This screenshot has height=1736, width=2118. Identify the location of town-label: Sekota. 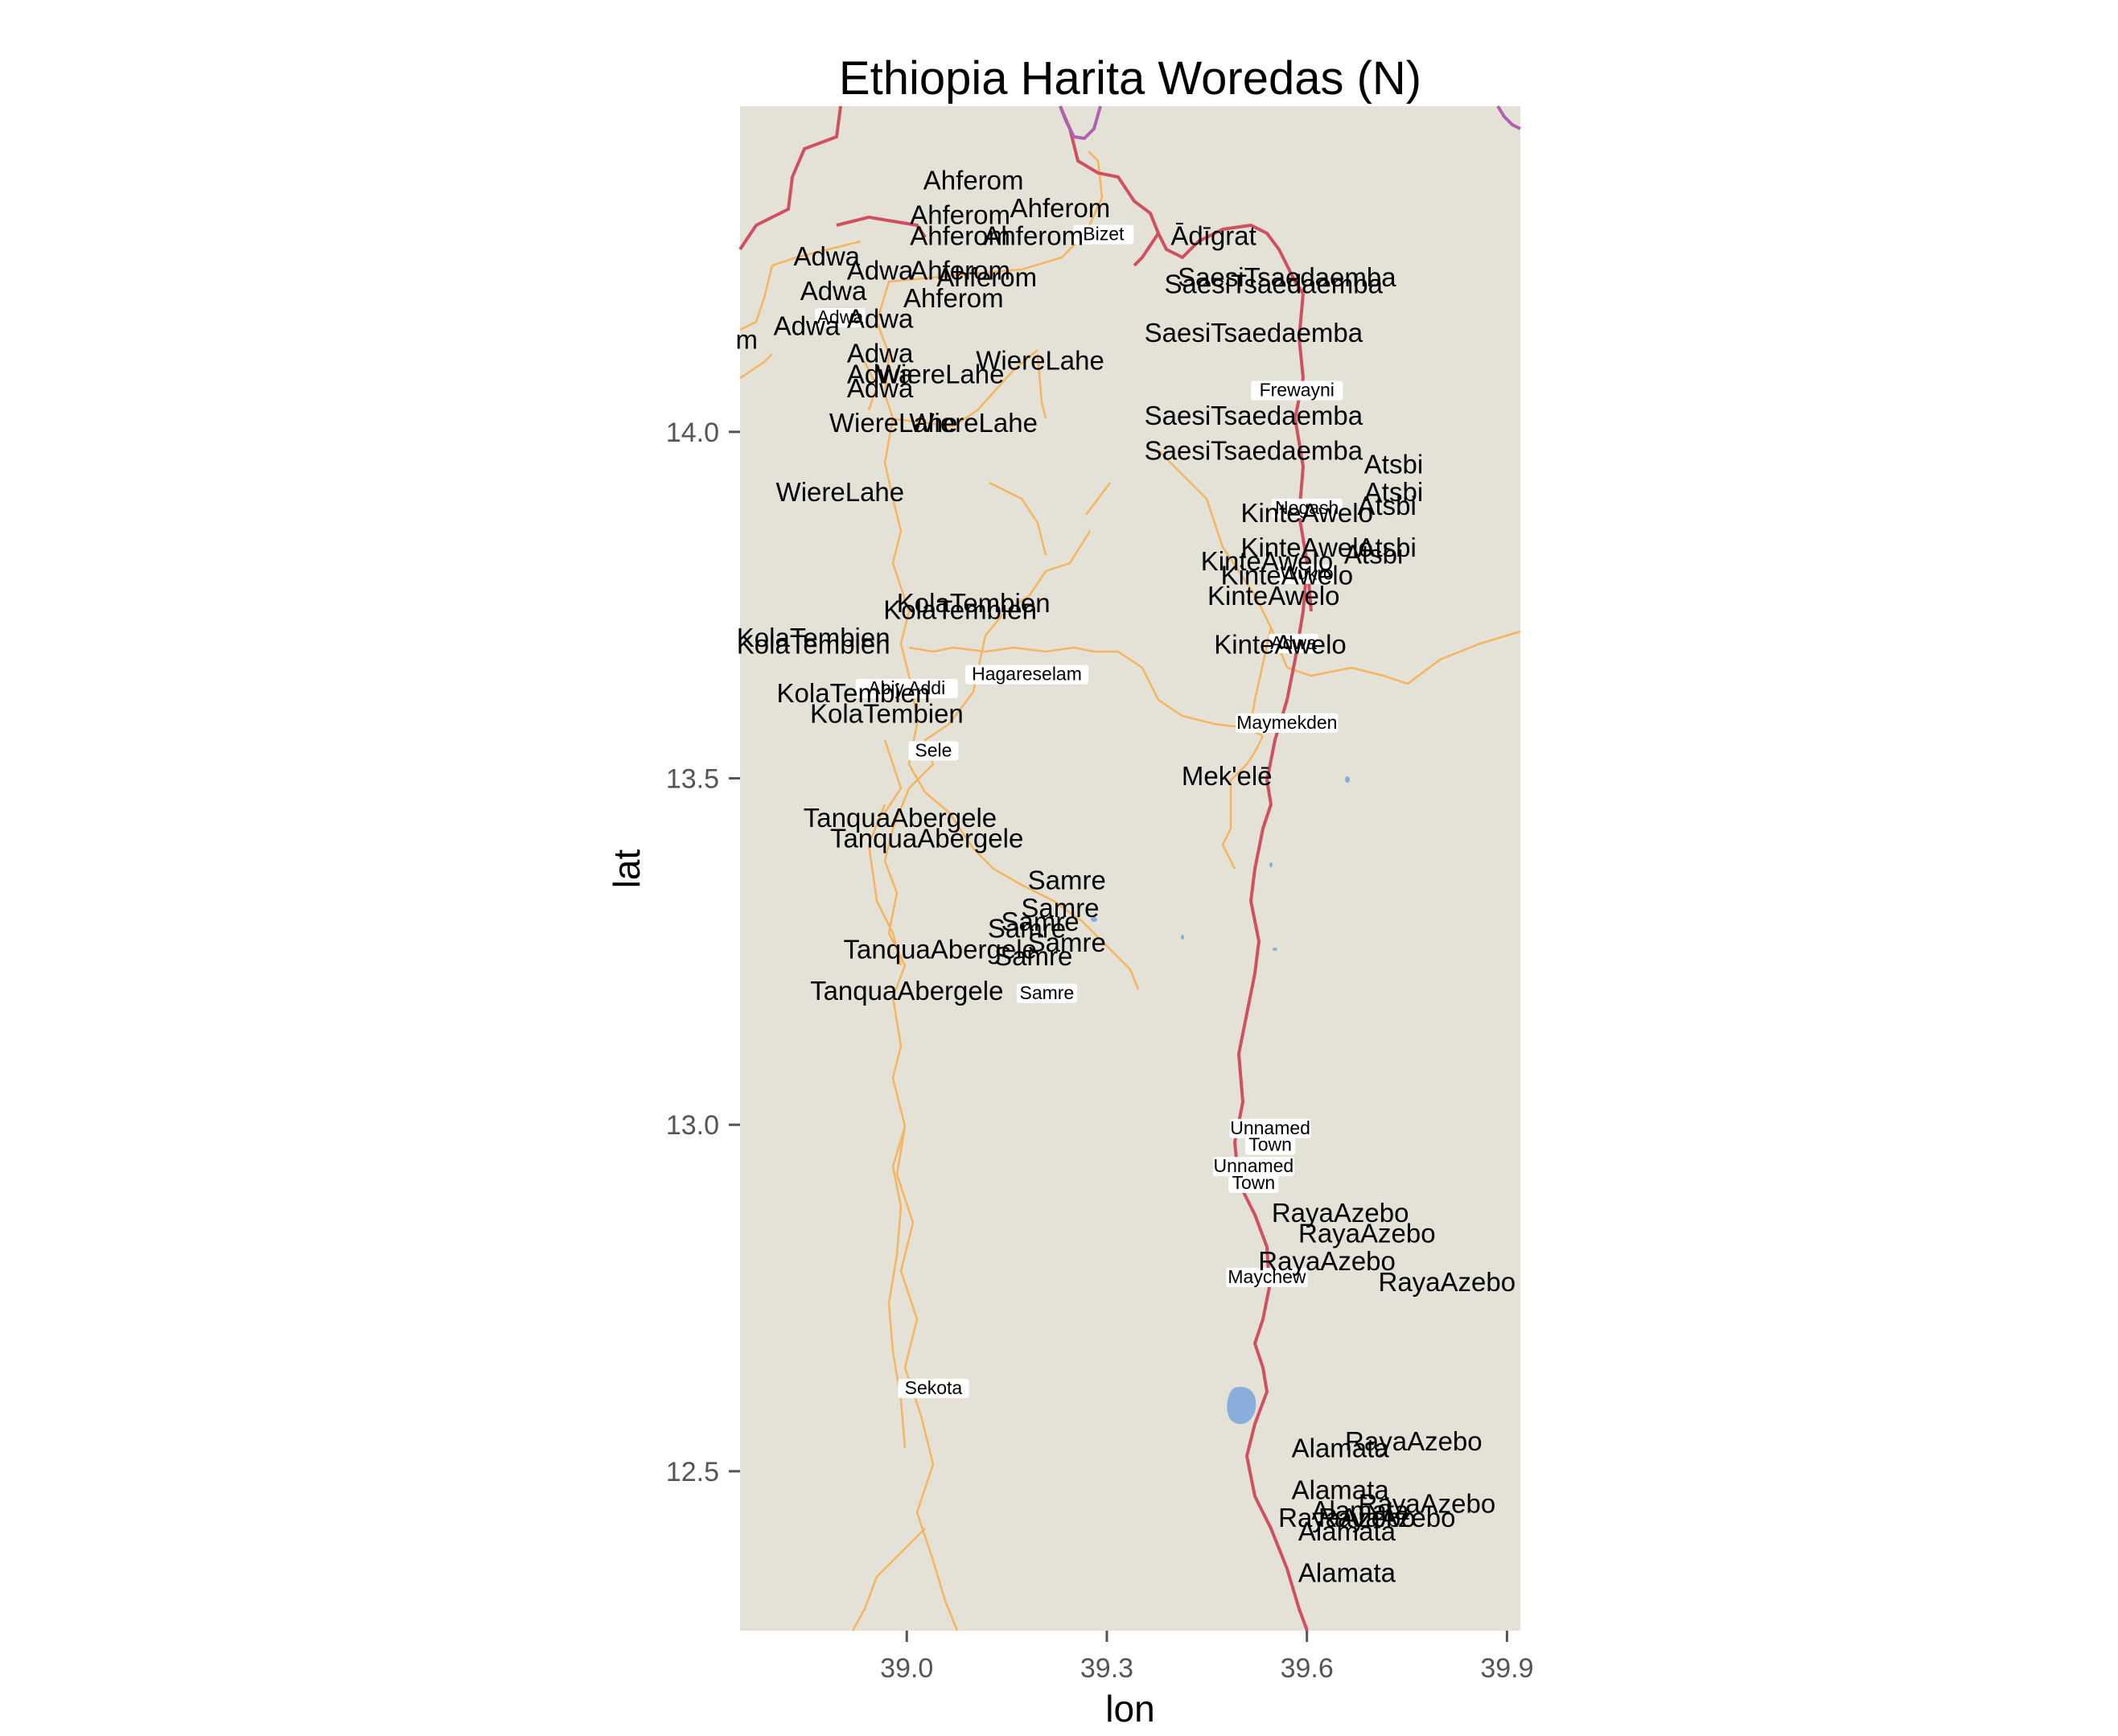
(933, 1387).